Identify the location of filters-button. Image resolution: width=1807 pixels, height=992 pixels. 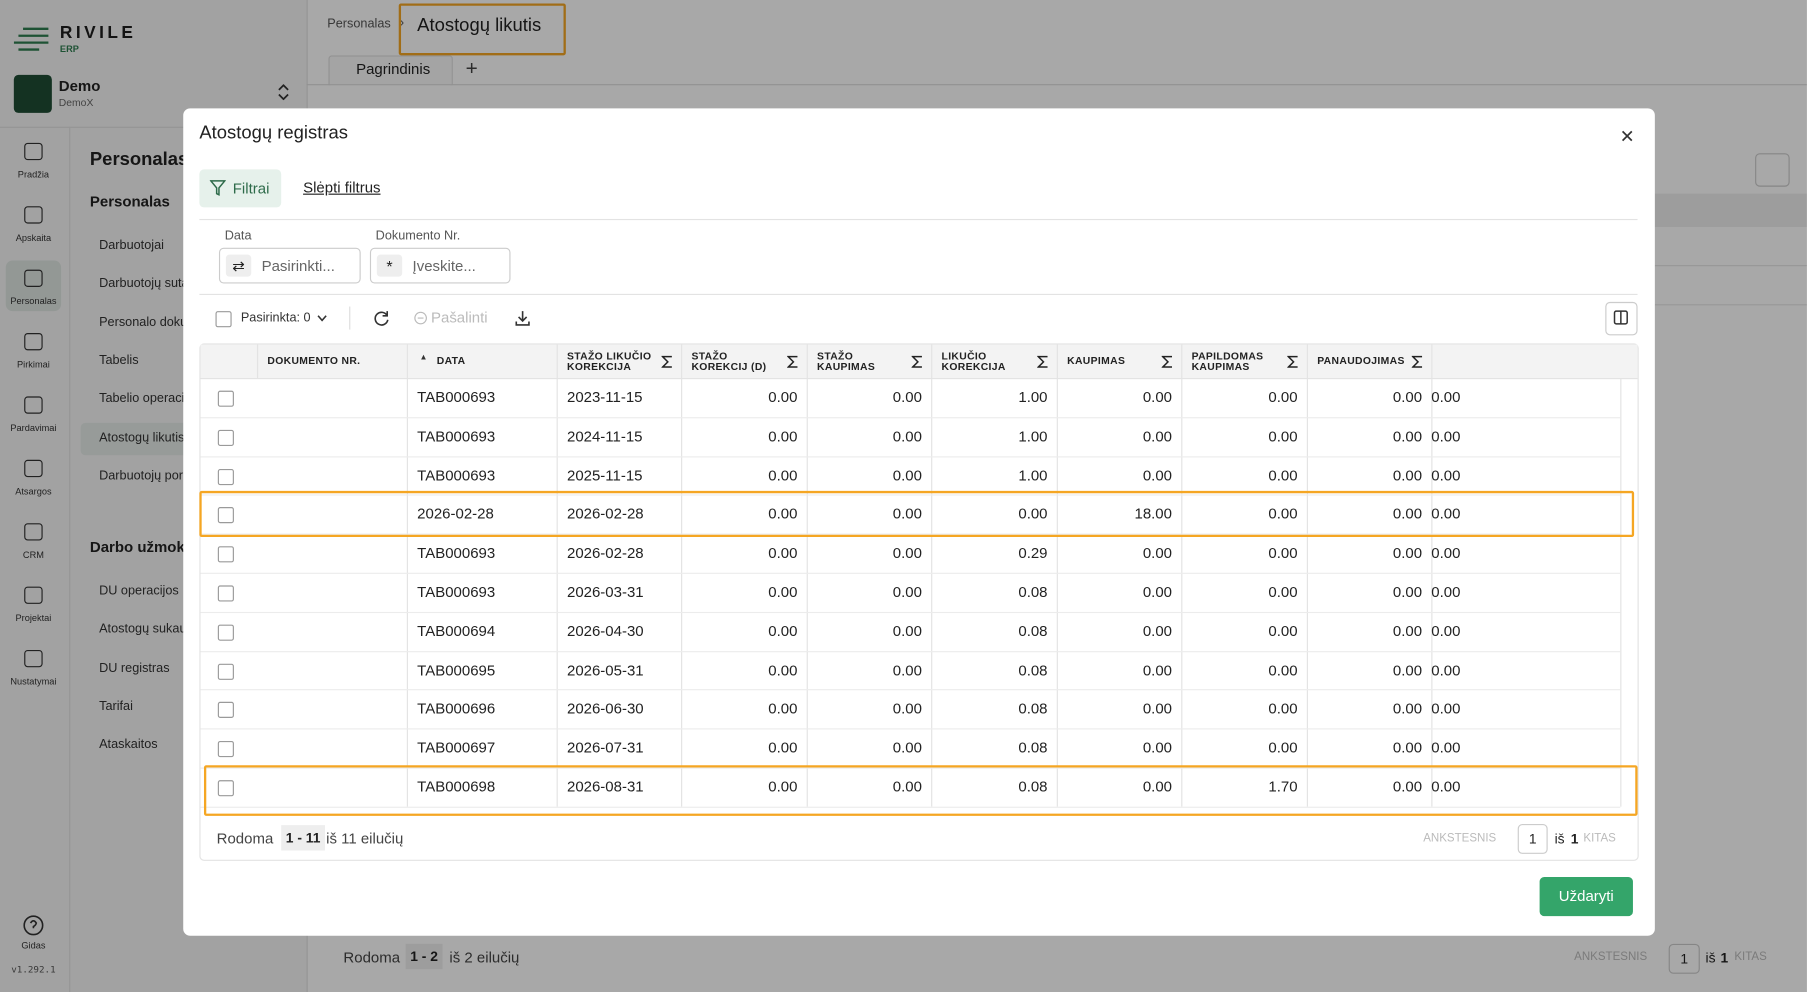
(240, 188).